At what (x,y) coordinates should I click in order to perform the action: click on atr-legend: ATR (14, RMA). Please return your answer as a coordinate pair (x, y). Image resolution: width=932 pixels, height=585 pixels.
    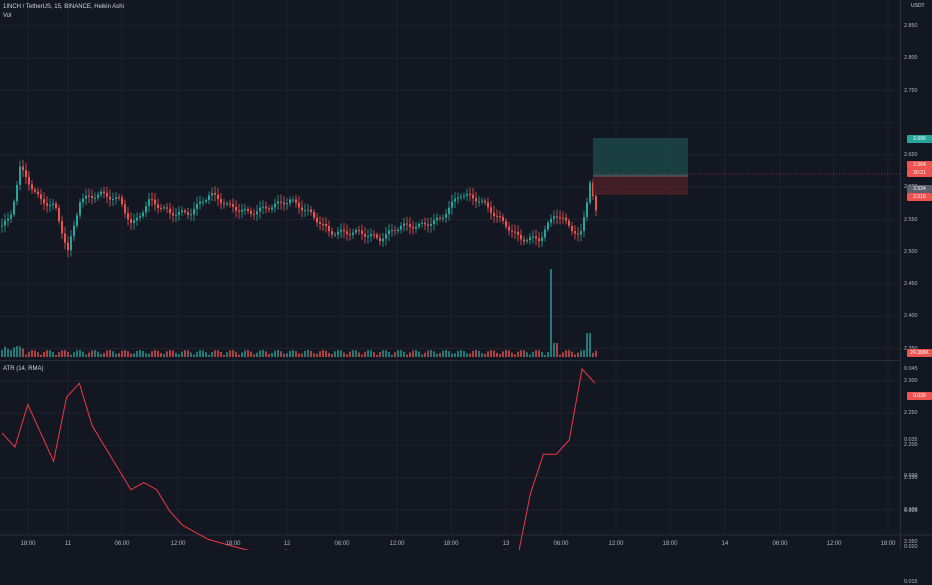
    Looking at the image, I should click on (23, 369).